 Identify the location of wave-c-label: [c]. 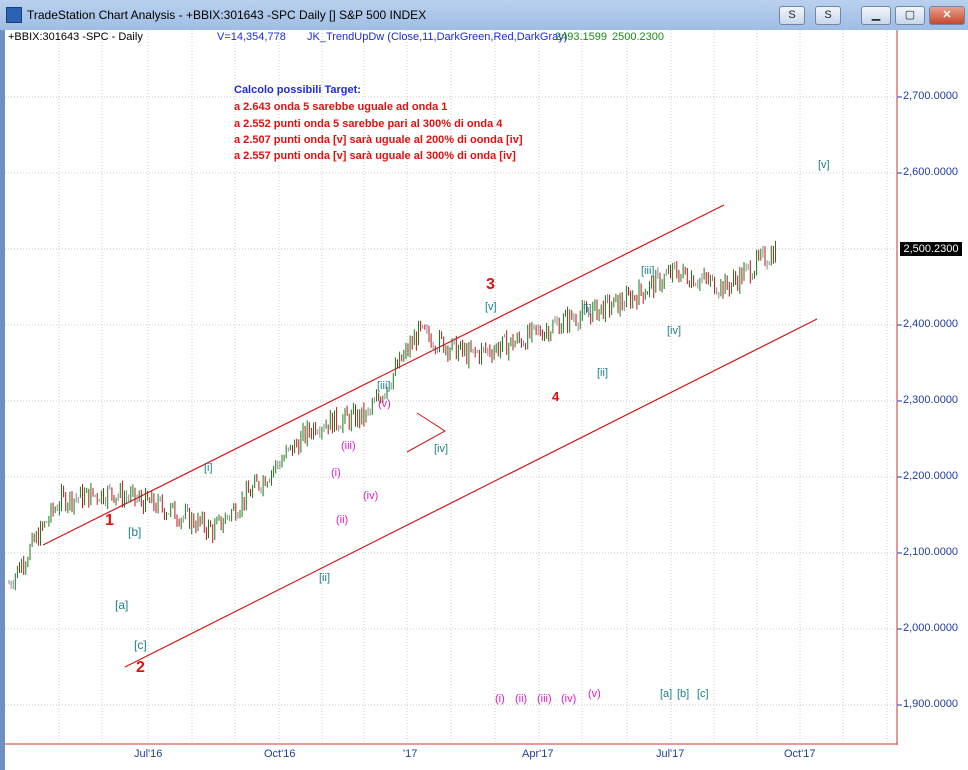
(140, 645).